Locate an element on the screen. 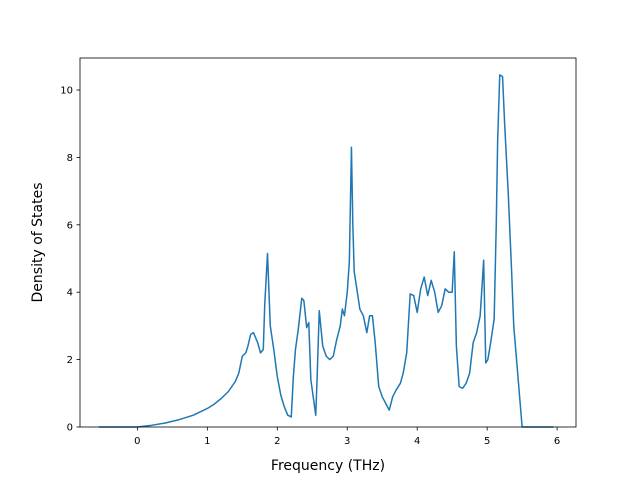  x-tick-label: 2 is located at coordinates (277, 441).